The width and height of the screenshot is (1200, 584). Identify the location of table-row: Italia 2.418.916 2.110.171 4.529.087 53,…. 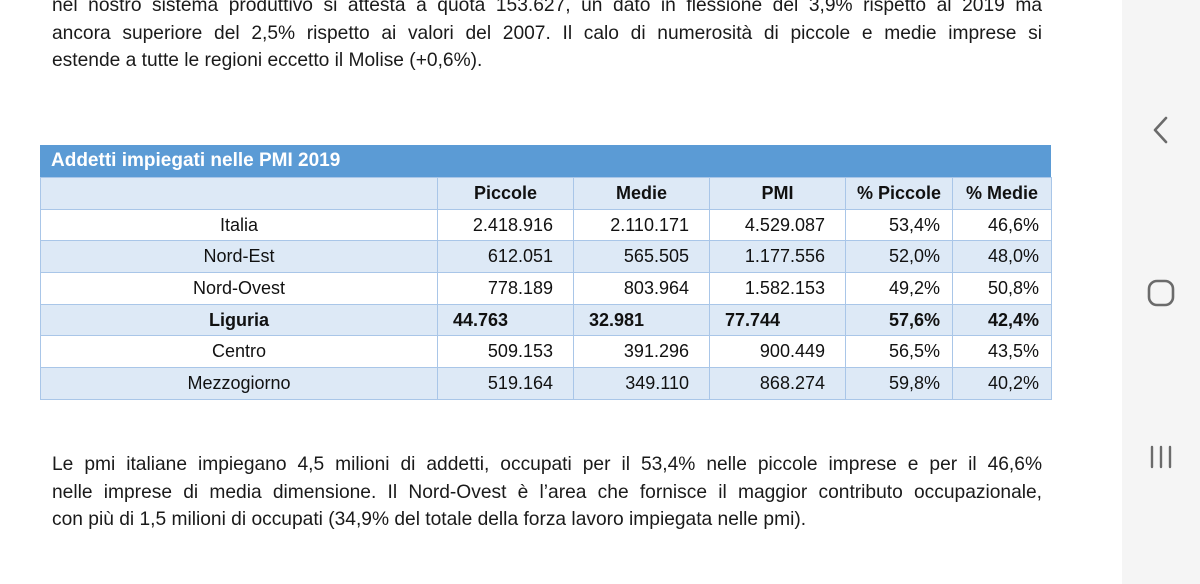
(546, 225).